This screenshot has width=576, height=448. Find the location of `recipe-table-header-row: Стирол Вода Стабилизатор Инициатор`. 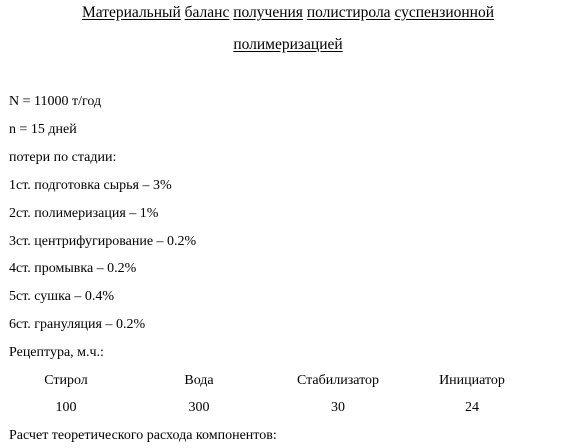

recipe-table-header-row: Стирол Вода Стабилизатор Инициатор is located at coordinates (288, 381).